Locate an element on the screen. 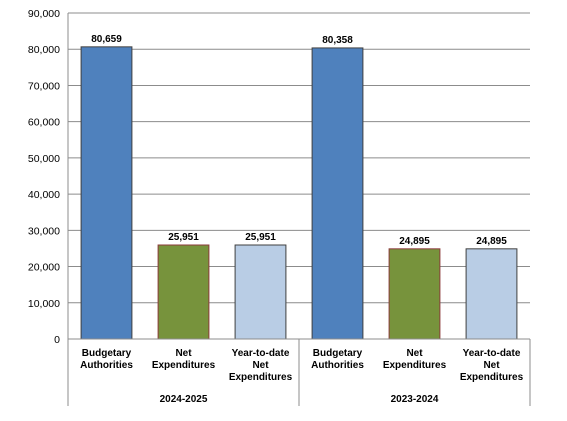  y-tick-label: 60,000 is located at coordinates (44, 123).